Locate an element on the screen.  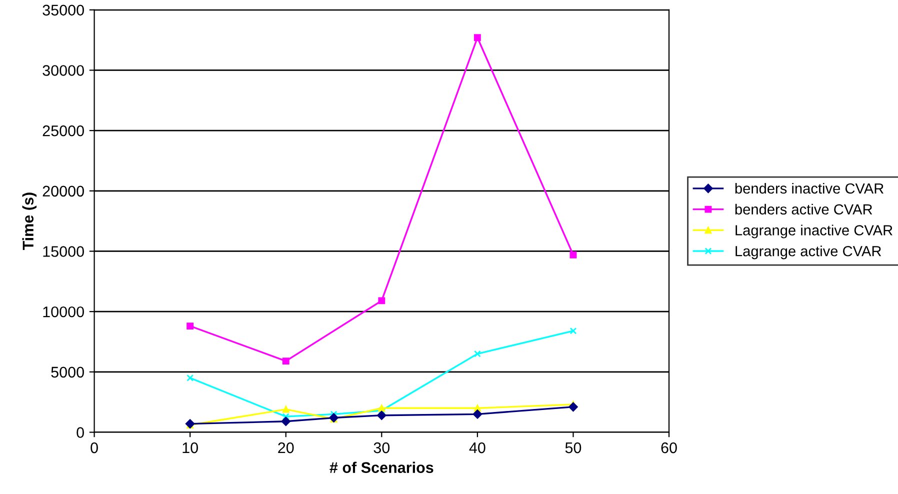
y-tick-label: 25000 is located at coordinates (63, 130).